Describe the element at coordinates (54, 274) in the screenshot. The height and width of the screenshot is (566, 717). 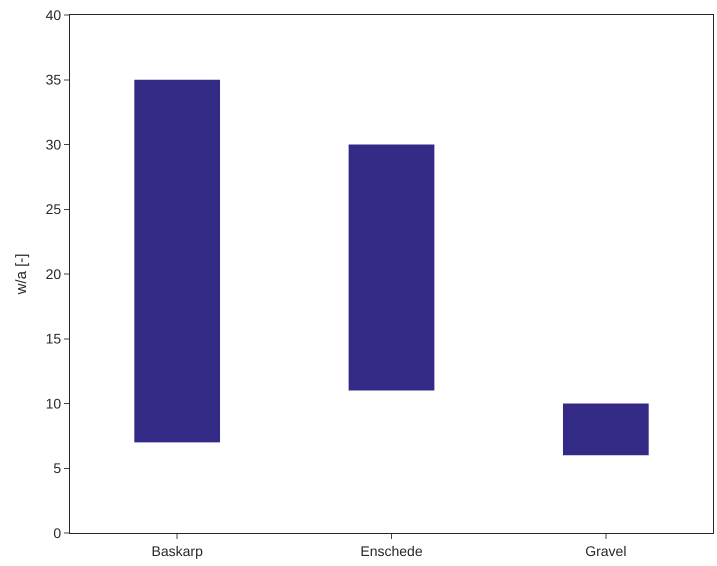
I see `y-tick-label: 20` at that location.